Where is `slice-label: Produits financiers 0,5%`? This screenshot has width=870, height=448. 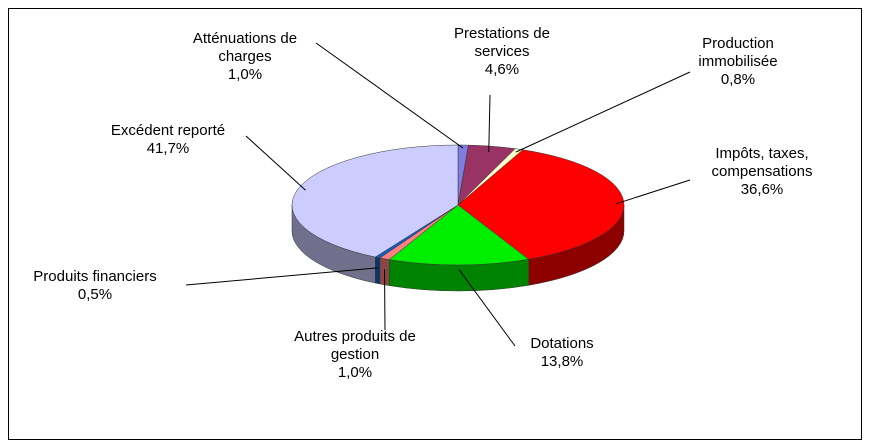 slice-label: Produits financiers 0,5% is located at coordinates (97, 286).